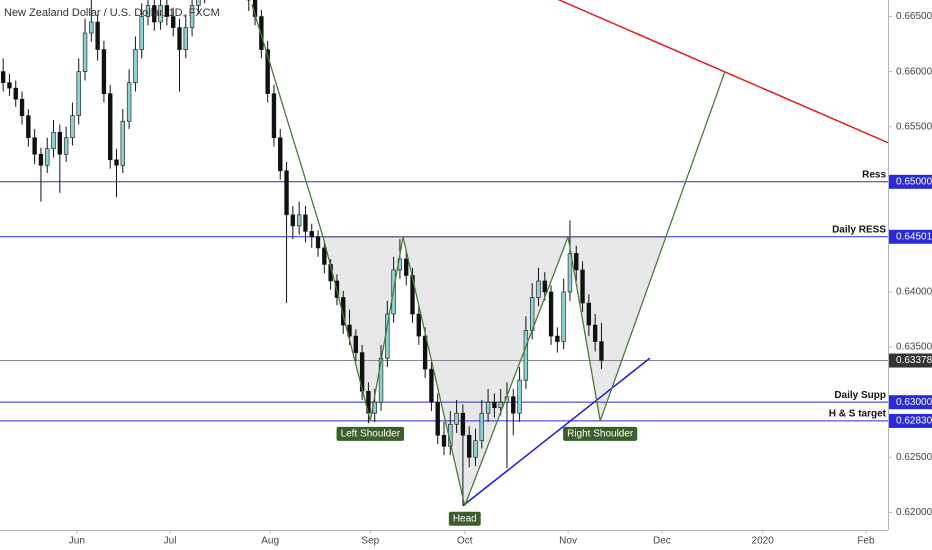  What do you see at coordinates (914, 347) in the screenshot?
I see `y-tick-label: 0.63500` at bounding box center [914, 347].